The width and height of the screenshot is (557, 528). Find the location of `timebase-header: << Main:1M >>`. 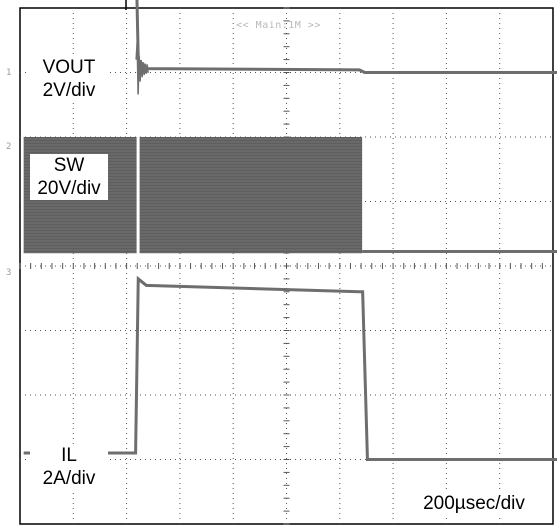

timebase-header: << Main:1M >> is located at coordinates (278, 25).